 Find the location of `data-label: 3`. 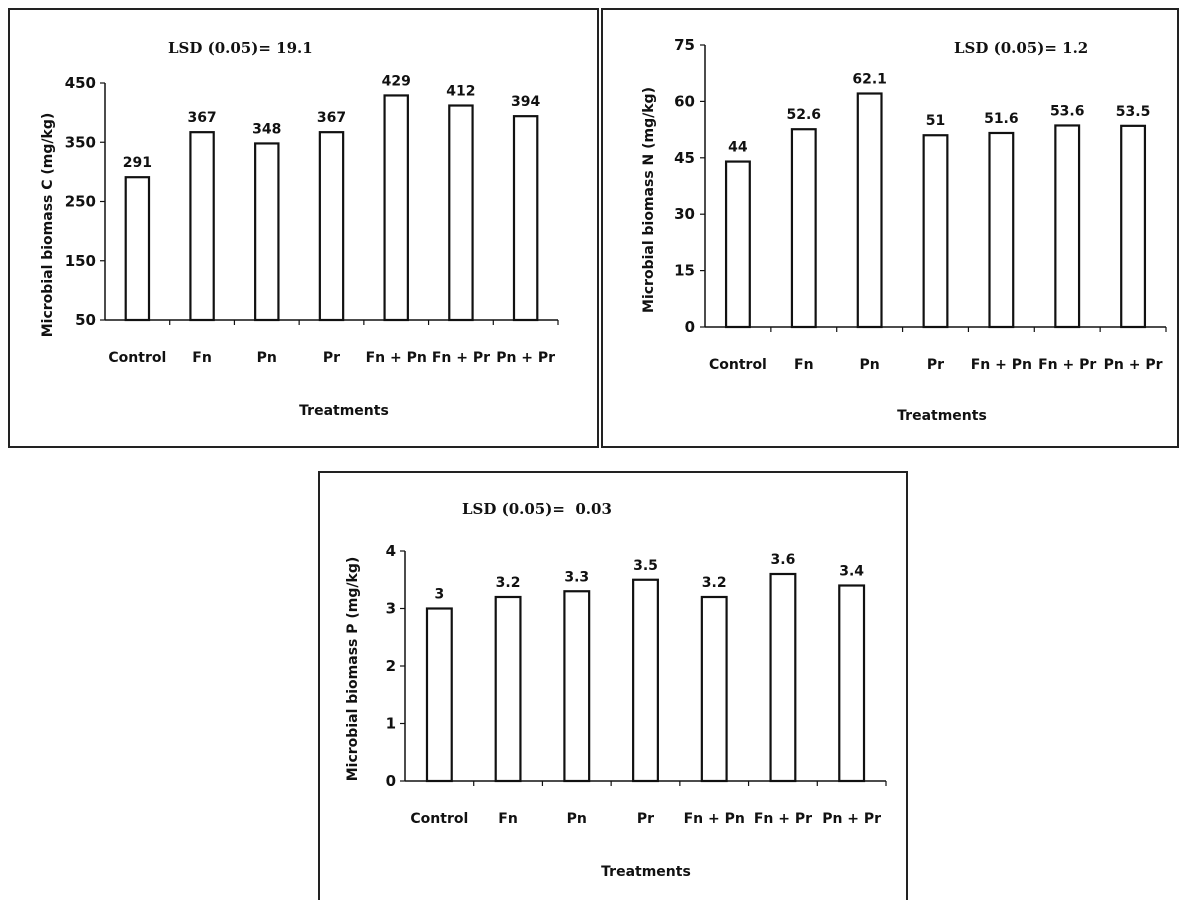

data-label: 3 is located at coordinates (439, 595).